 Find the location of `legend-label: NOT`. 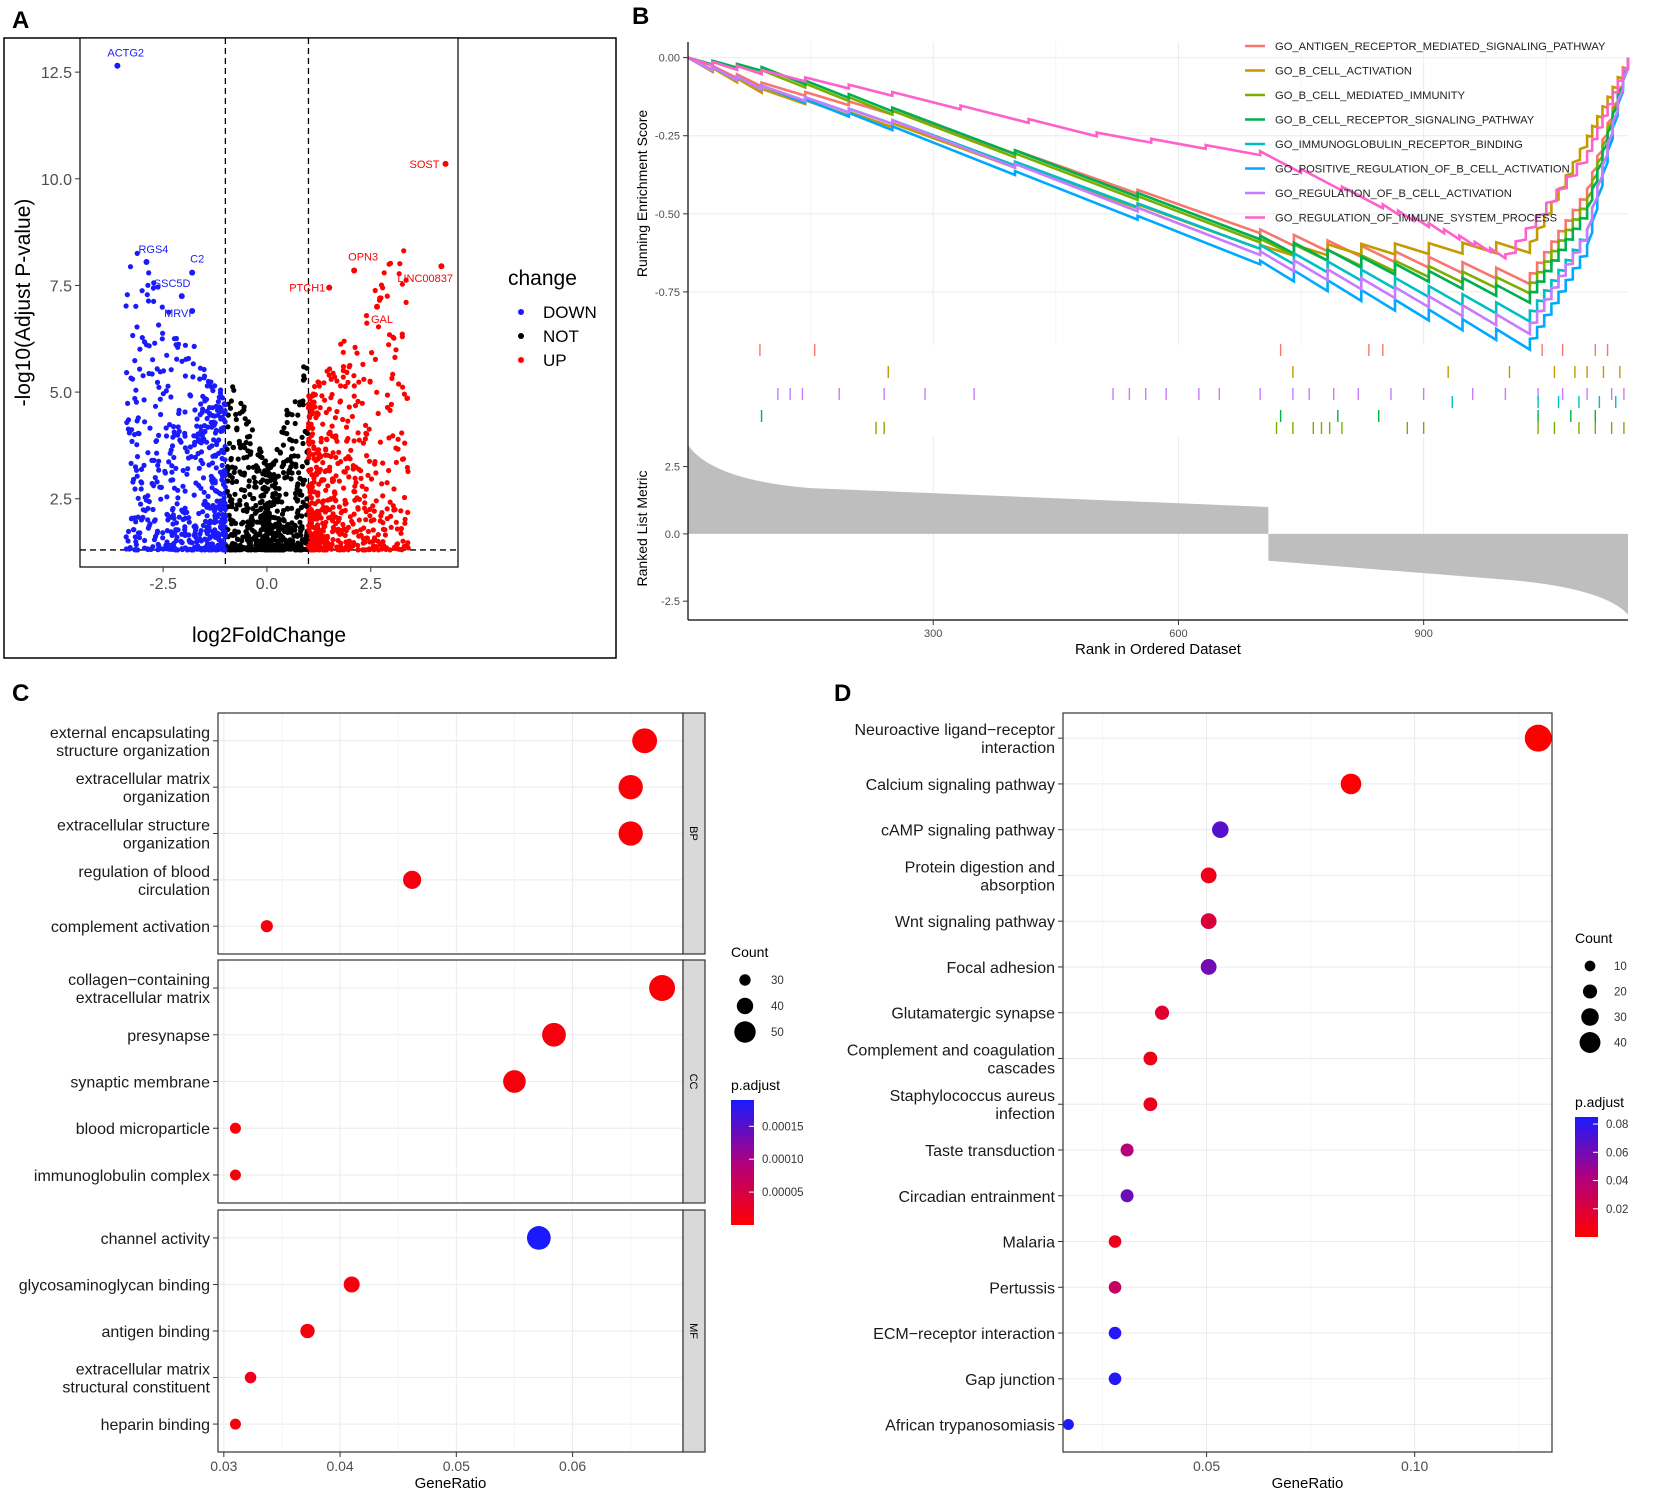

legend-label: NOT is located at coordinates (561, 336).